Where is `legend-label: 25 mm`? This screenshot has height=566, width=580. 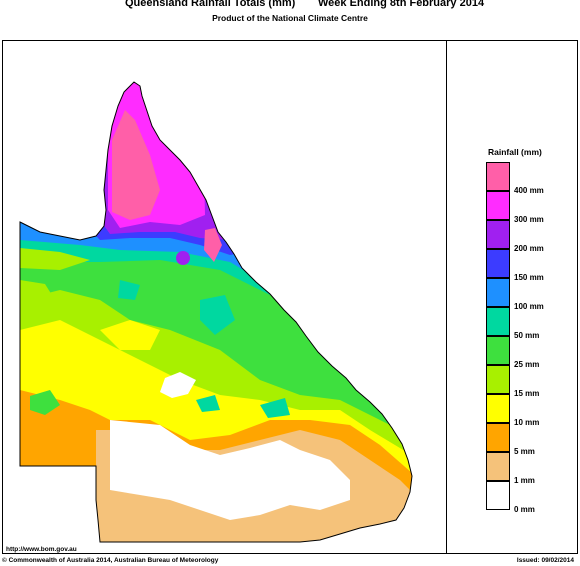 legend-label: 25 mm is located at coordinates (527, 364).